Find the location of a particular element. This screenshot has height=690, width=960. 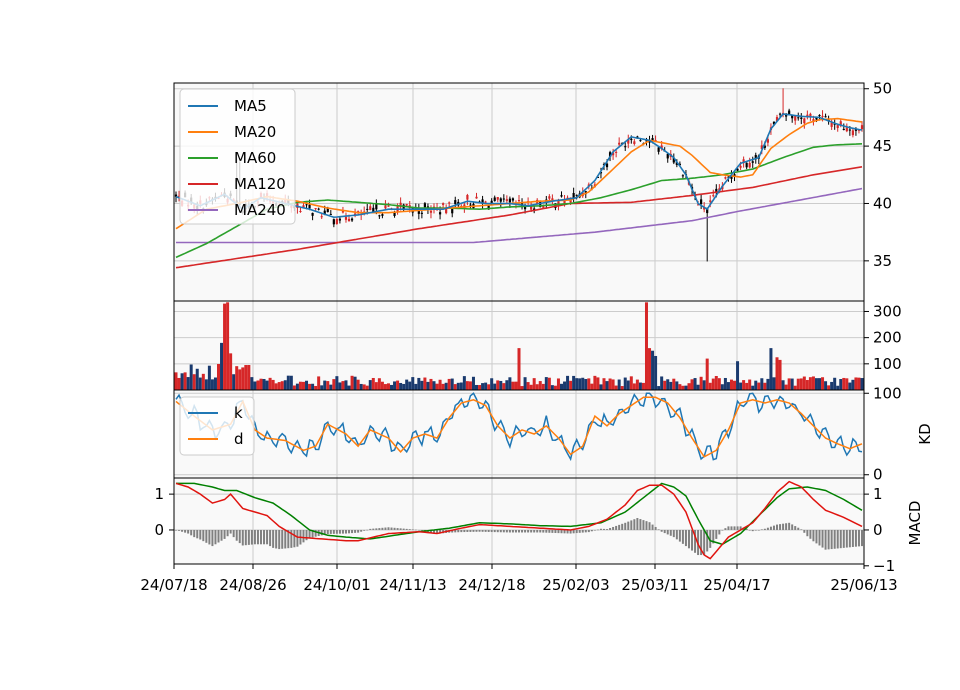

d-line is located at coordinates (519, 427).